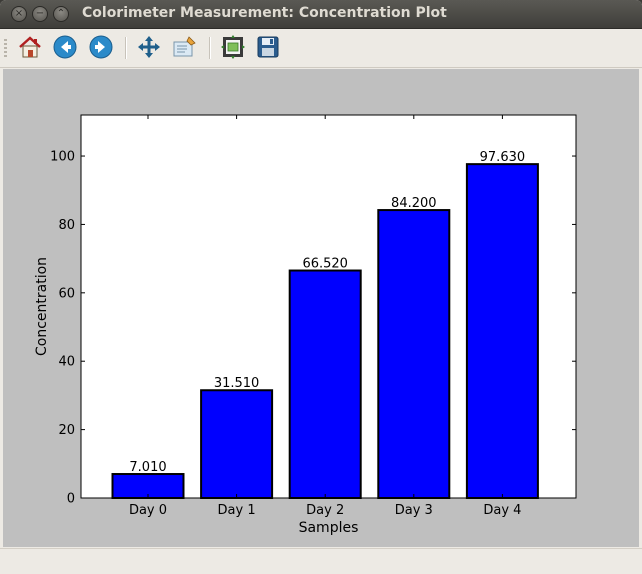 The height and width of the screenshot is (574, 642). I want to click on toolbar-grip, so click(5, 48).